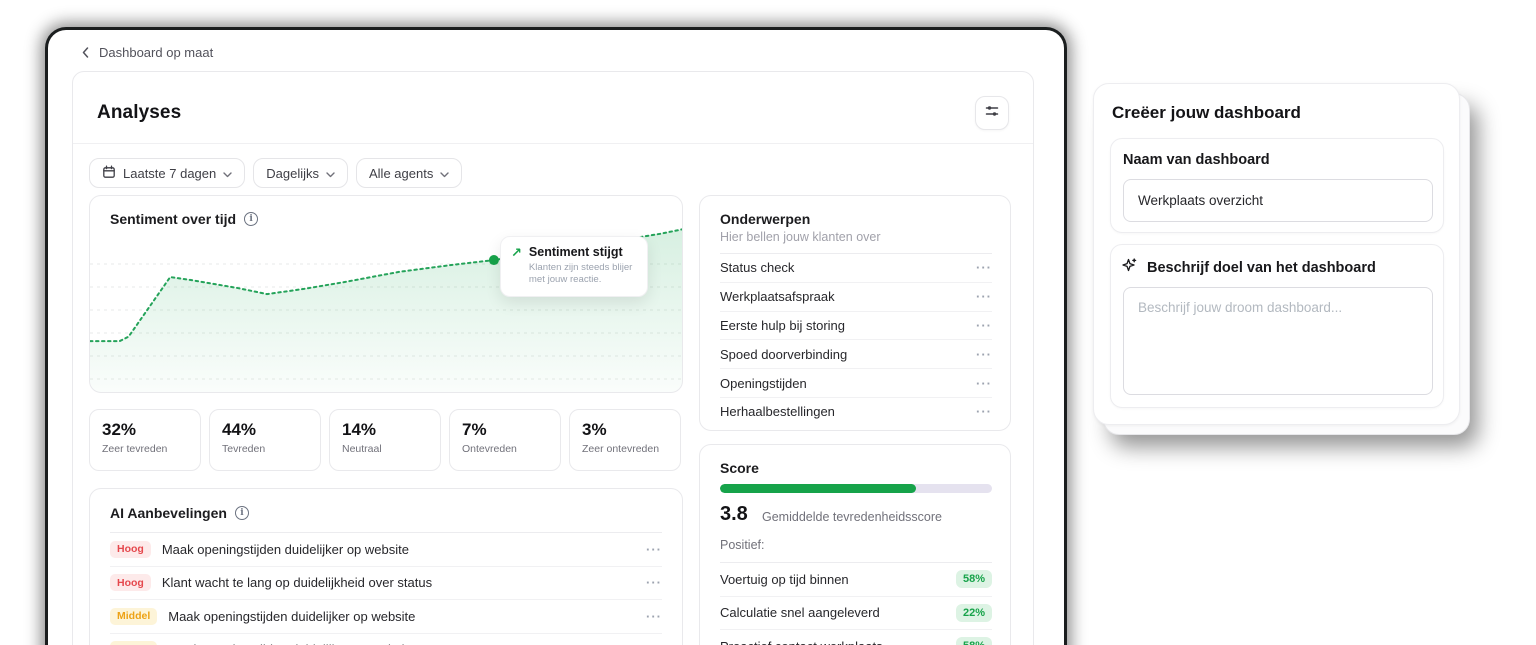 This screenshot has width=1536, height=645. I want to click on score-progress-bar, so click(856, 488).